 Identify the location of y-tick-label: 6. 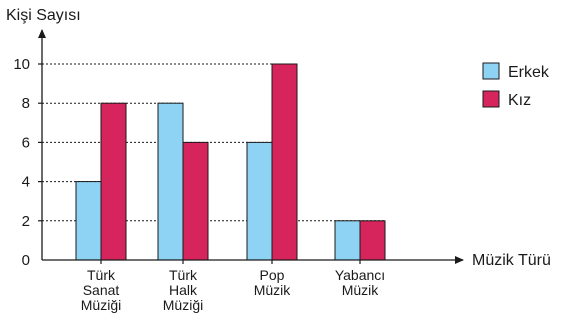
(26, 142).